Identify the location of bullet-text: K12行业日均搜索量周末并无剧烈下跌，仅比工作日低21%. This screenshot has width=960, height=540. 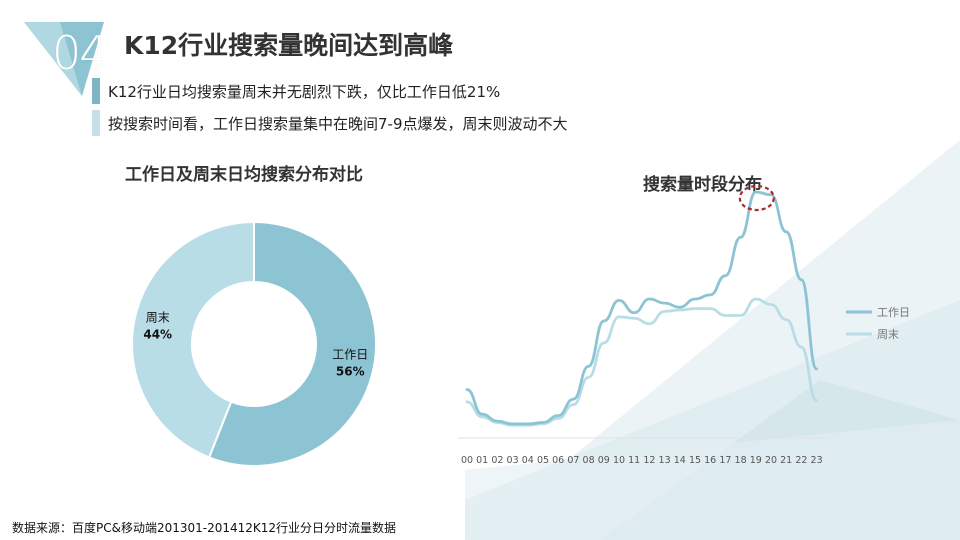
(304, 91).